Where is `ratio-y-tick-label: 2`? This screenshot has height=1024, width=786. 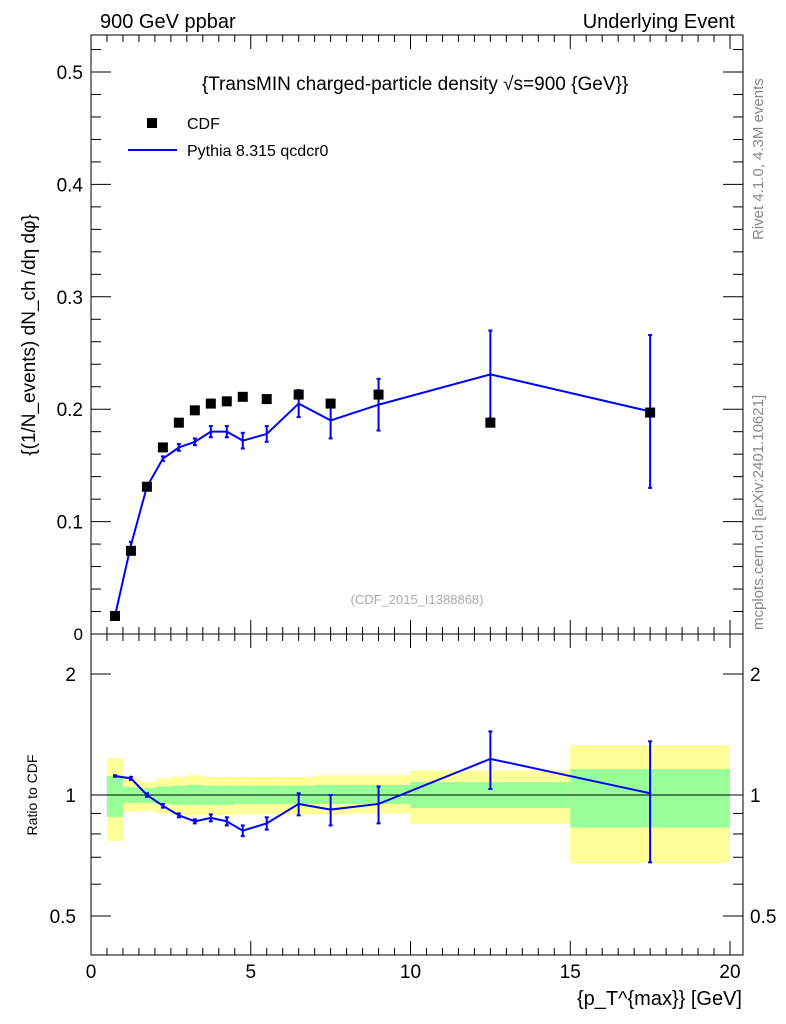 ratio-y-tick-label: 2 is located at coordinates (70, 675).